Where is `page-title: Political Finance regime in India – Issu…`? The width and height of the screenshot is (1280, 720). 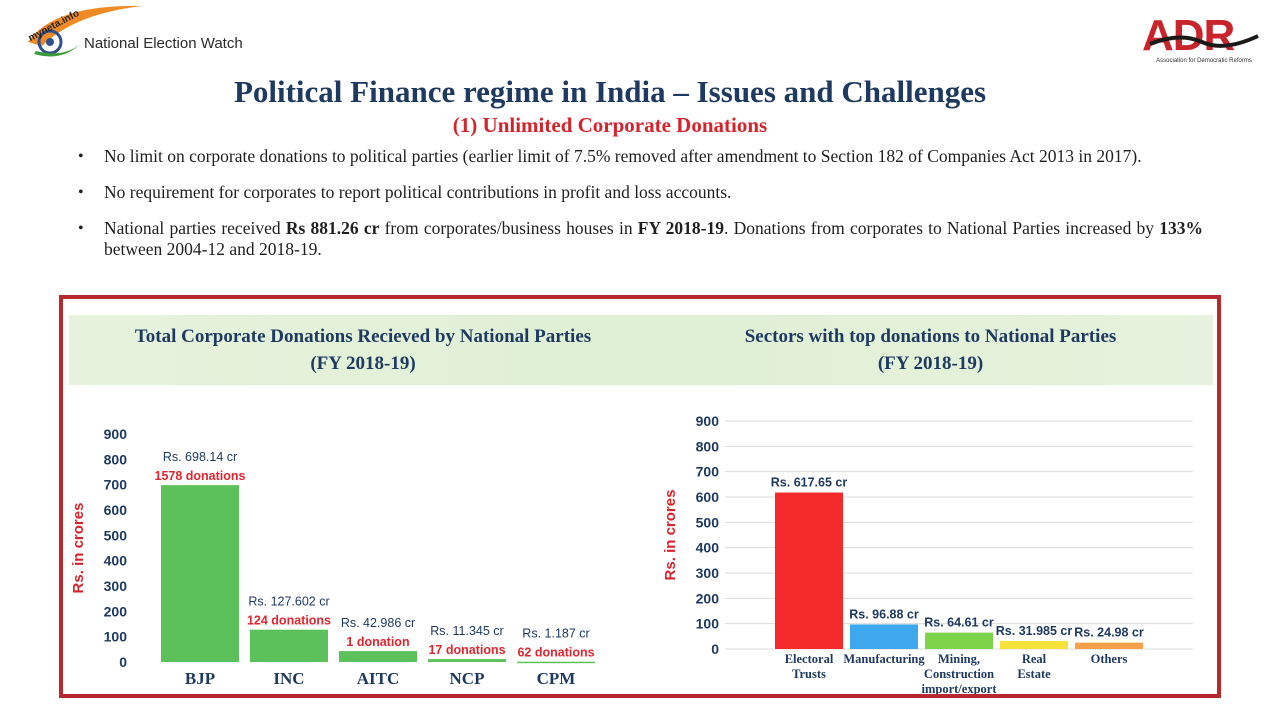 page-title: Political Finance regime in India – Issu… is located at coordinates (610, 91).